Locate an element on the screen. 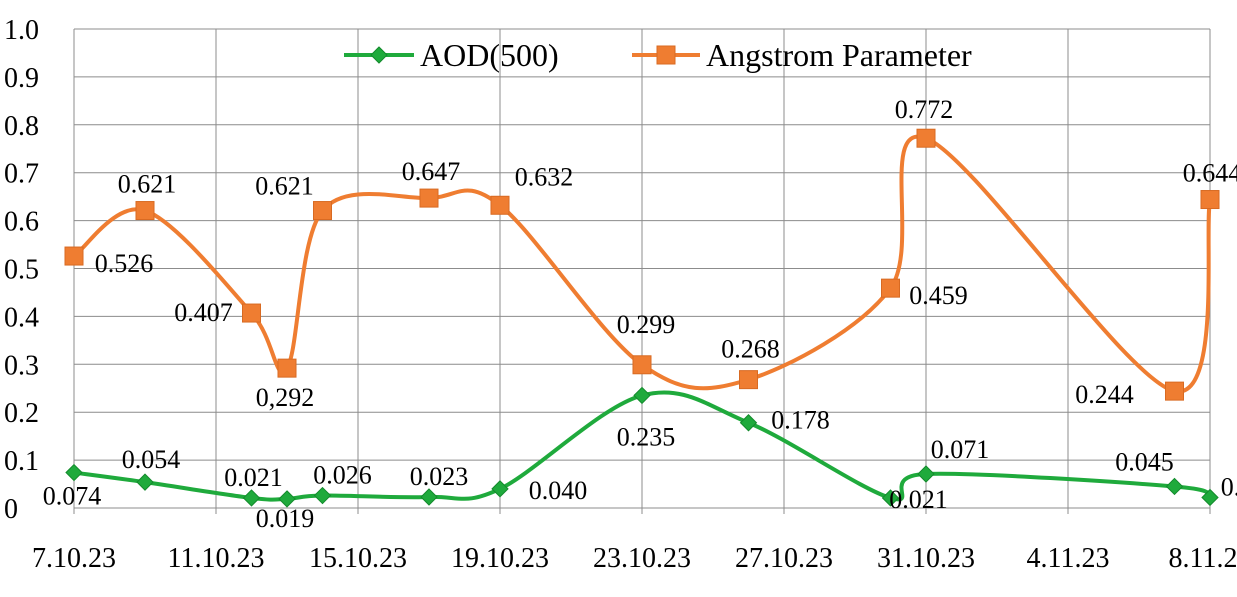 This screenshot has height=597, width=1237. angstrom-data-label: 0.244 is located at coordinates (1104, 394).